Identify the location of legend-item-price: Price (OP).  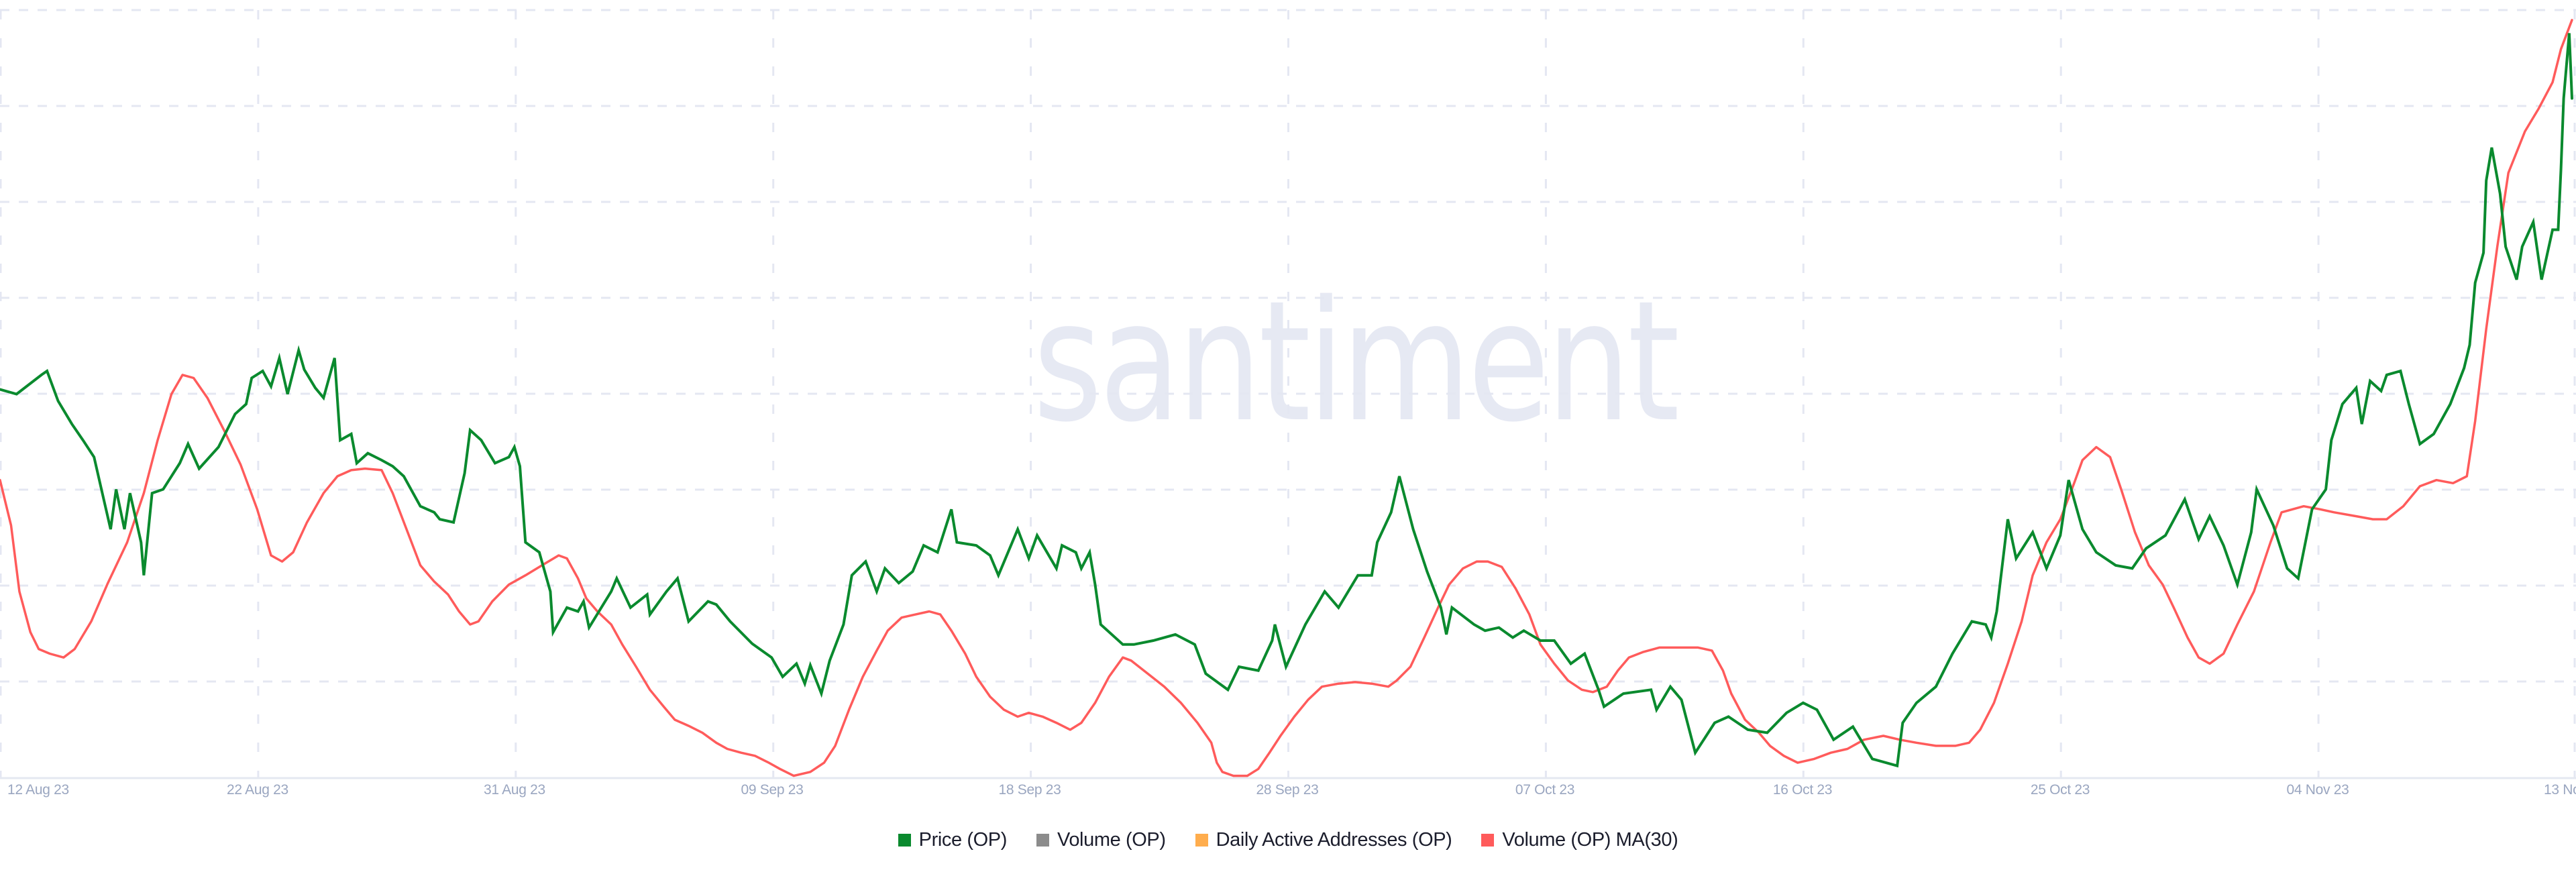
(952, 840).